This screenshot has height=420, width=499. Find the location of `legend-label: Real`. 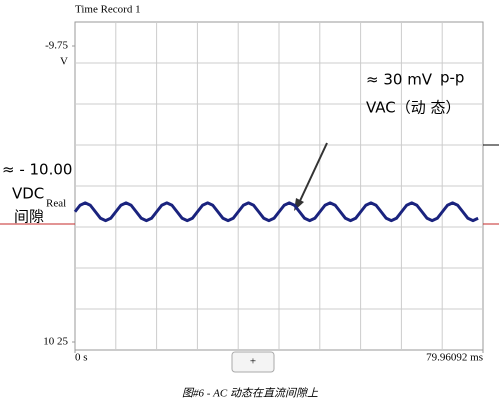

legend-label: Real is located at coordinates (56, 204).